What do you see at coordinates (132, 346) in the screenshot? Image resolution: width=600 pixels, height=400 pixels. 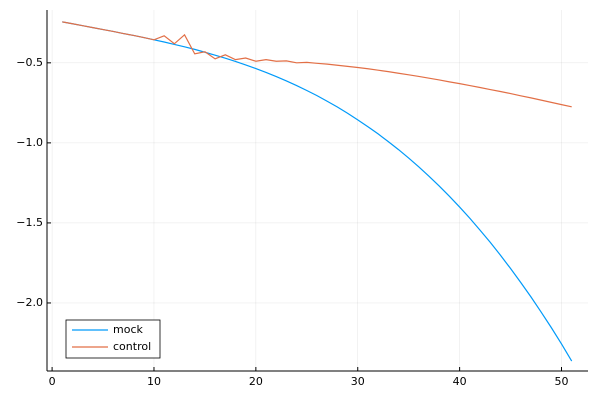 I see `legend-label: control` at bounding box center [132, 346].